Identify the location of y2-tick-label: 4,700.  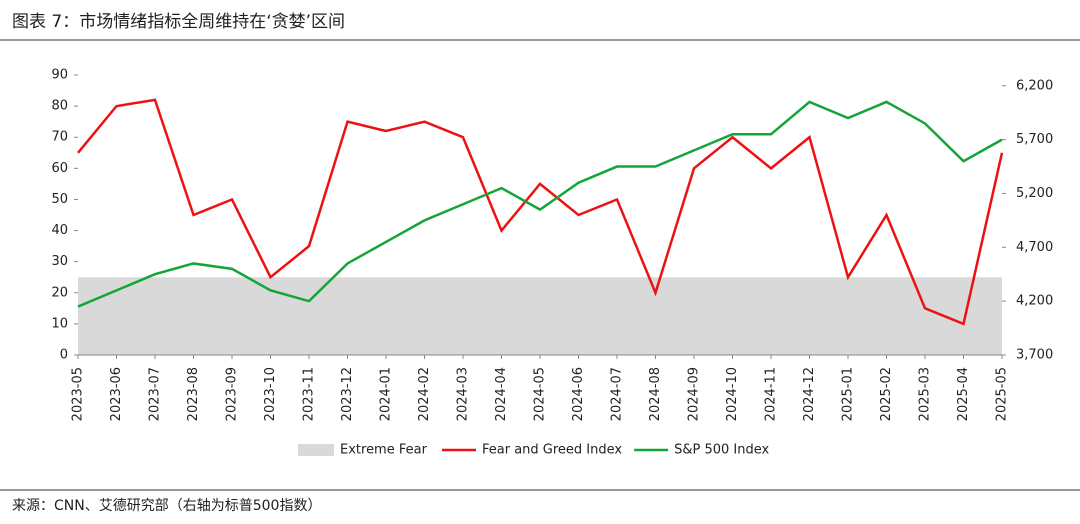
(1034, 247).